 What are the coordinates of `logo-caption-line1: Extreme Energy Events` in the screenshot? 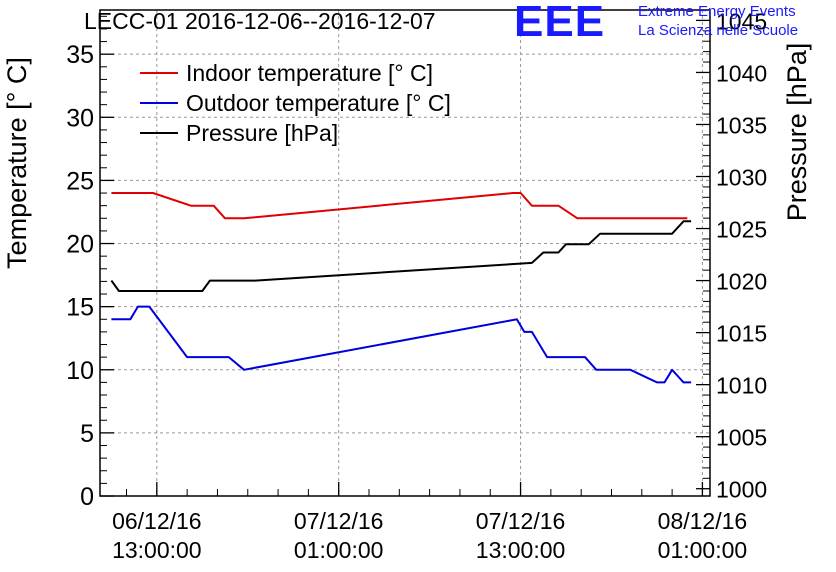 It's located at (717, 11).